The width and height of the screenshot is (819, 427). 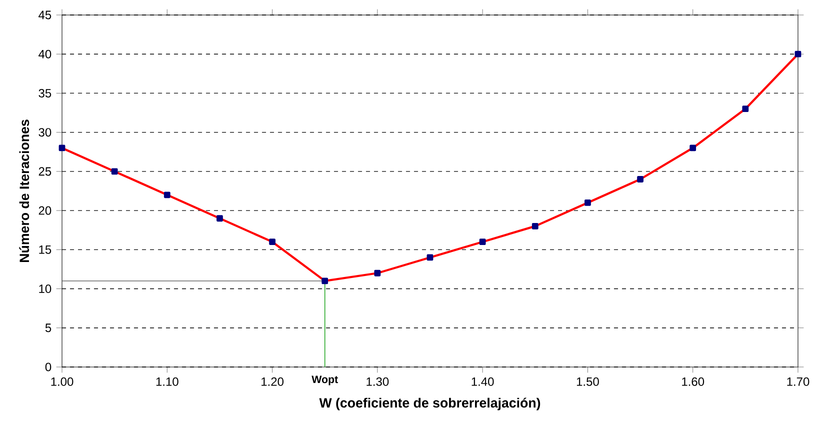 I want to click on y-tick-label: 20, so click(x=45, y=210).